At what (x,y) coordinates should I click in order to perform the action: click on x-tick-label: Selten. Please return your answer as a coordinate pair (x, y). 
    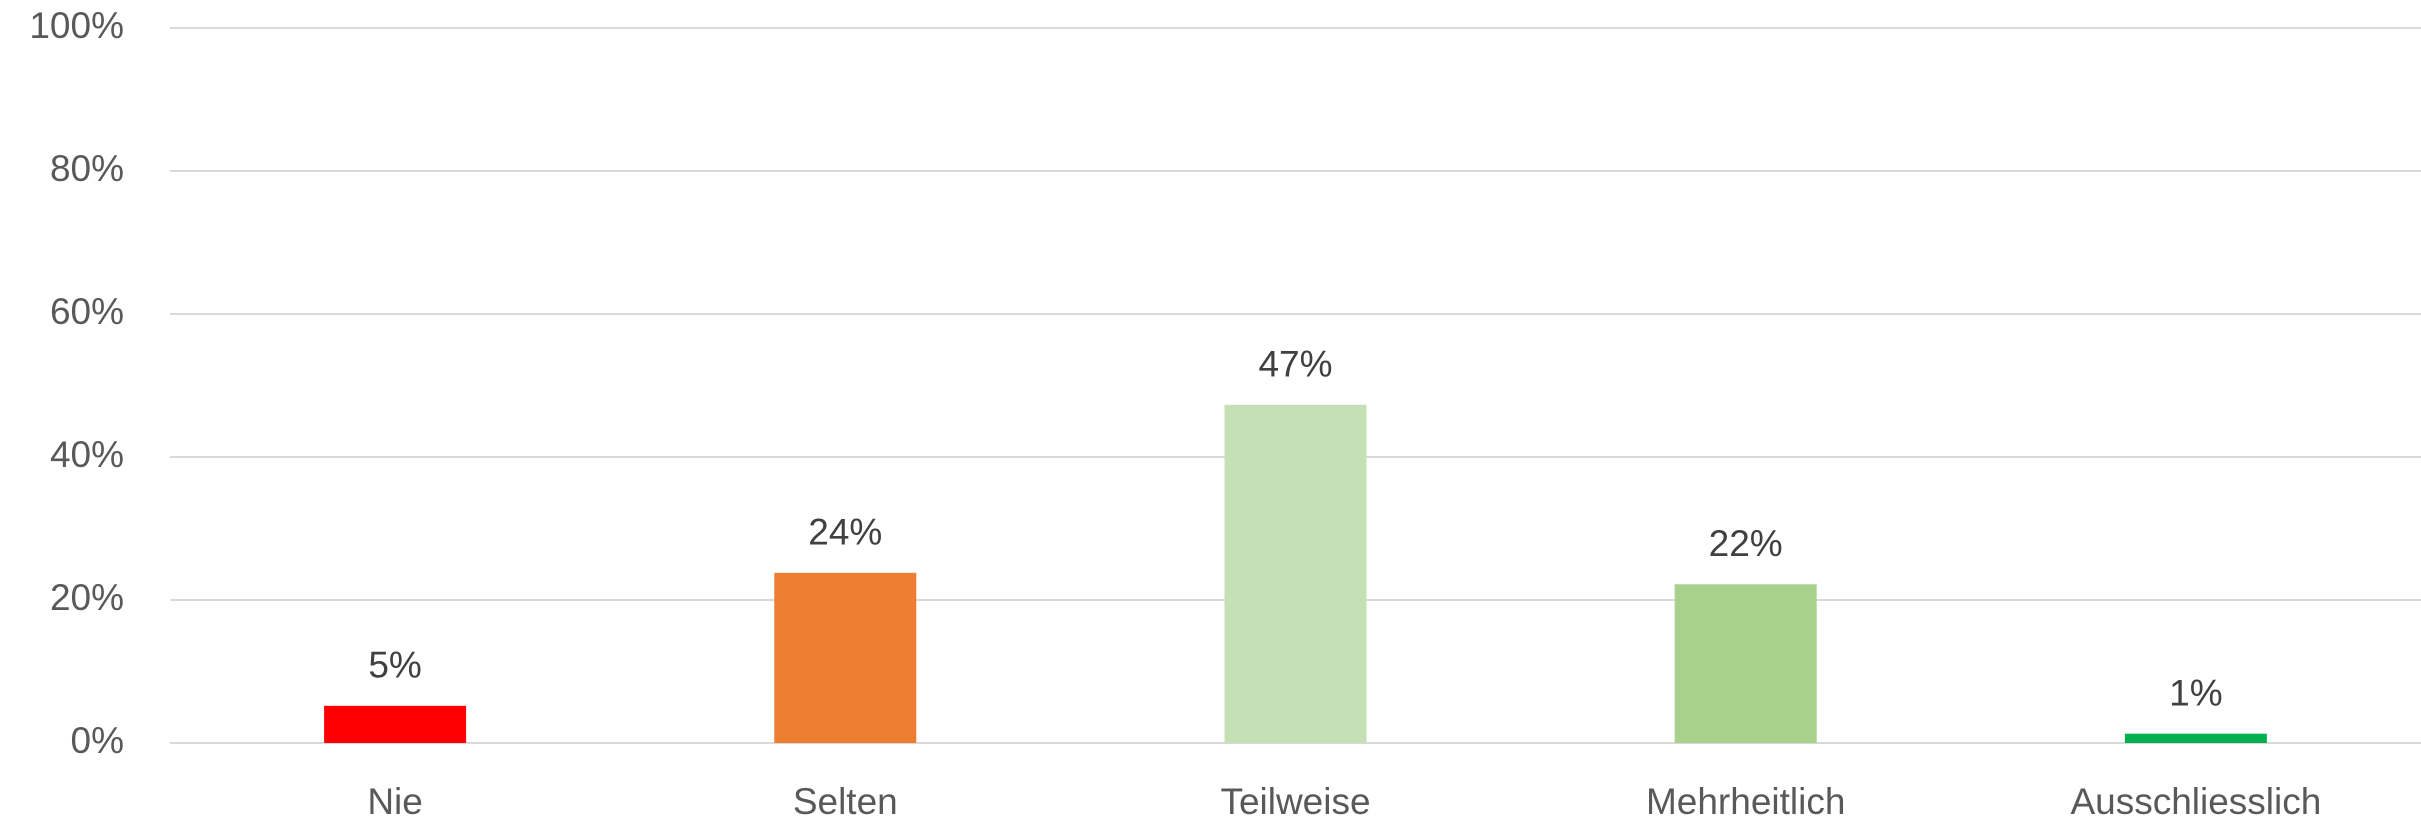
    Looking at the image, I should click on (845, 801).